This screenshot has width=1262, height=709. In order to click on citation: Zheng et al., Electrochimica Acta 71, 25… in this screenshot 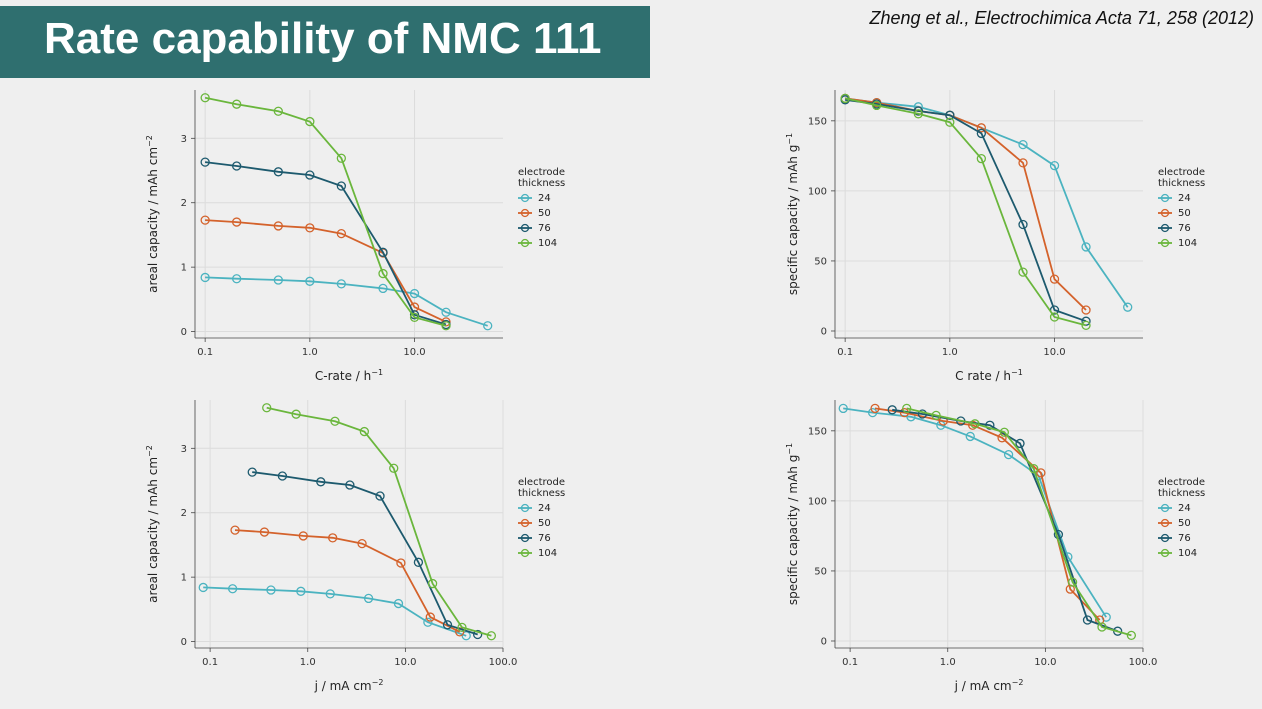, I will do `click(1061, 18)`.